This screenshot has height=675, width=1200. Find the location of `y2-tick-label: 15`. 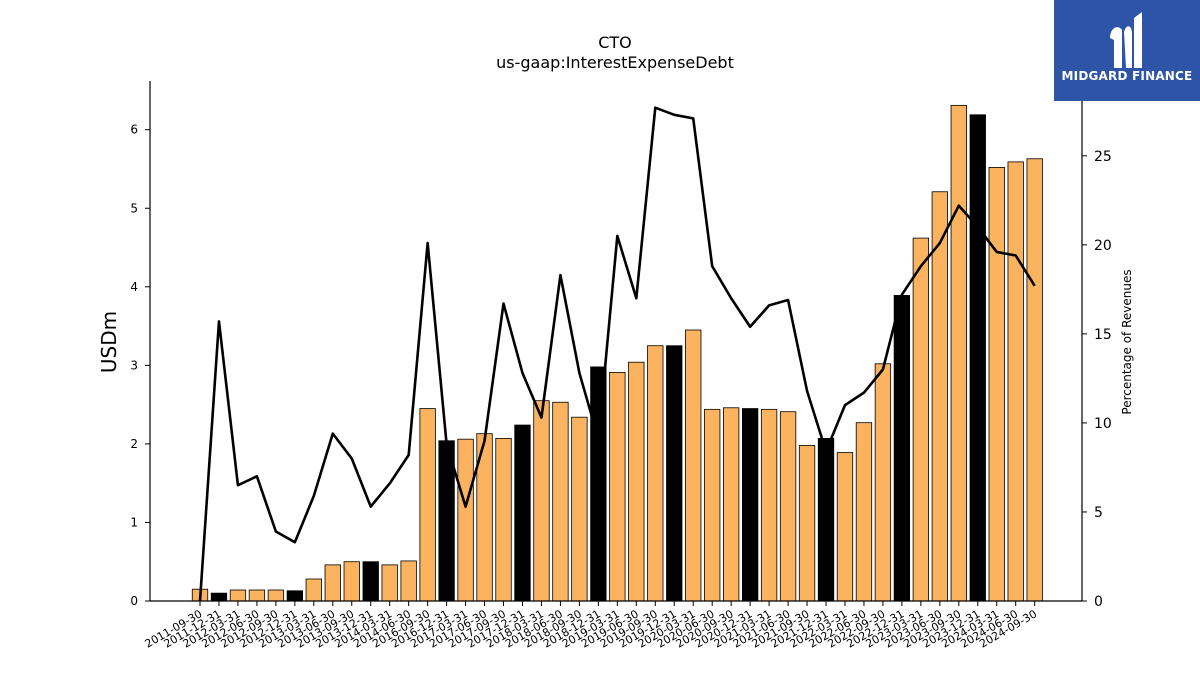

y2-tick-label: 15 is located at coordinates (1103, 335).